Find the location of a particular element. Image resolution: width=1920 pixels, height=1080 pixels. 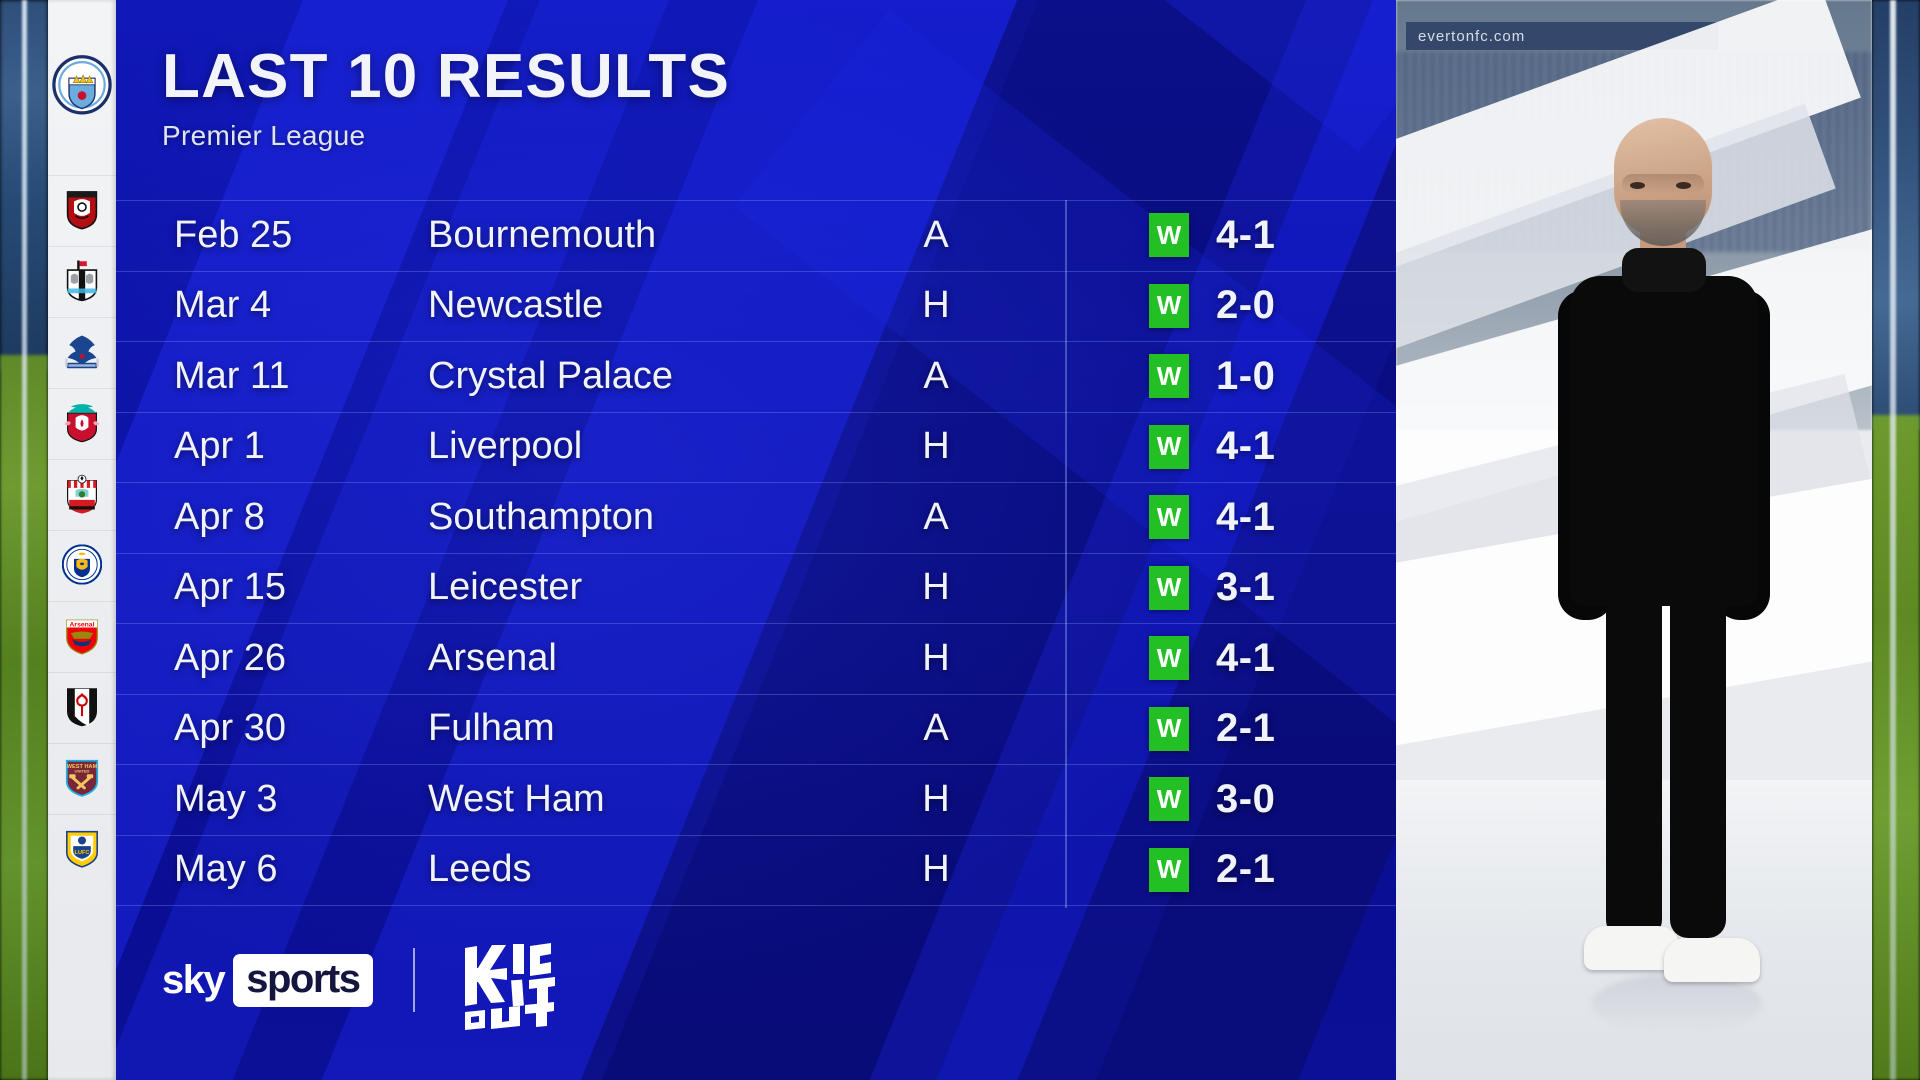

turtleneck-collar is located at coordinates (1664, 270).